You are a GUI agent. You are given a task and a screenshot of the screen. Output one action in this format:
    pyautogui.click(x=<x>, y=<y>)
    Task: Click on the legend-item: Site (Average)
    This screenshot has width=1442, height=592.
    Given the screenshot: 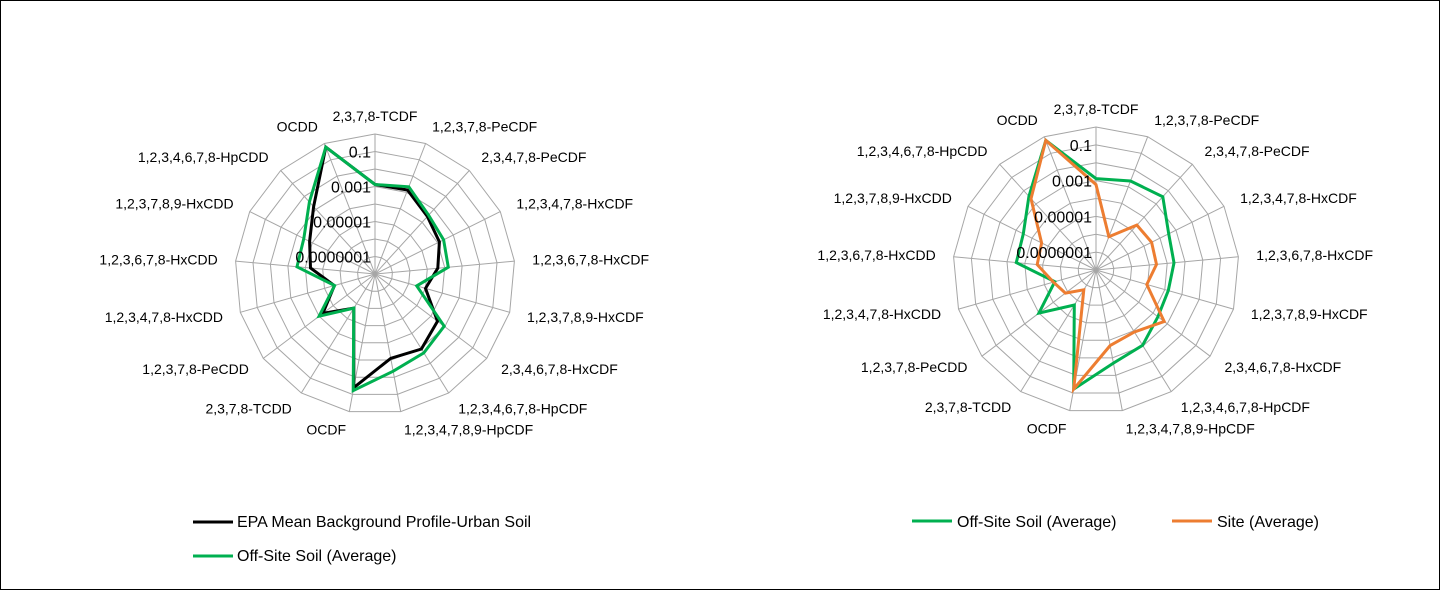 What is the action you would take?
    pyautogui.click(x=1245, y=522)
    